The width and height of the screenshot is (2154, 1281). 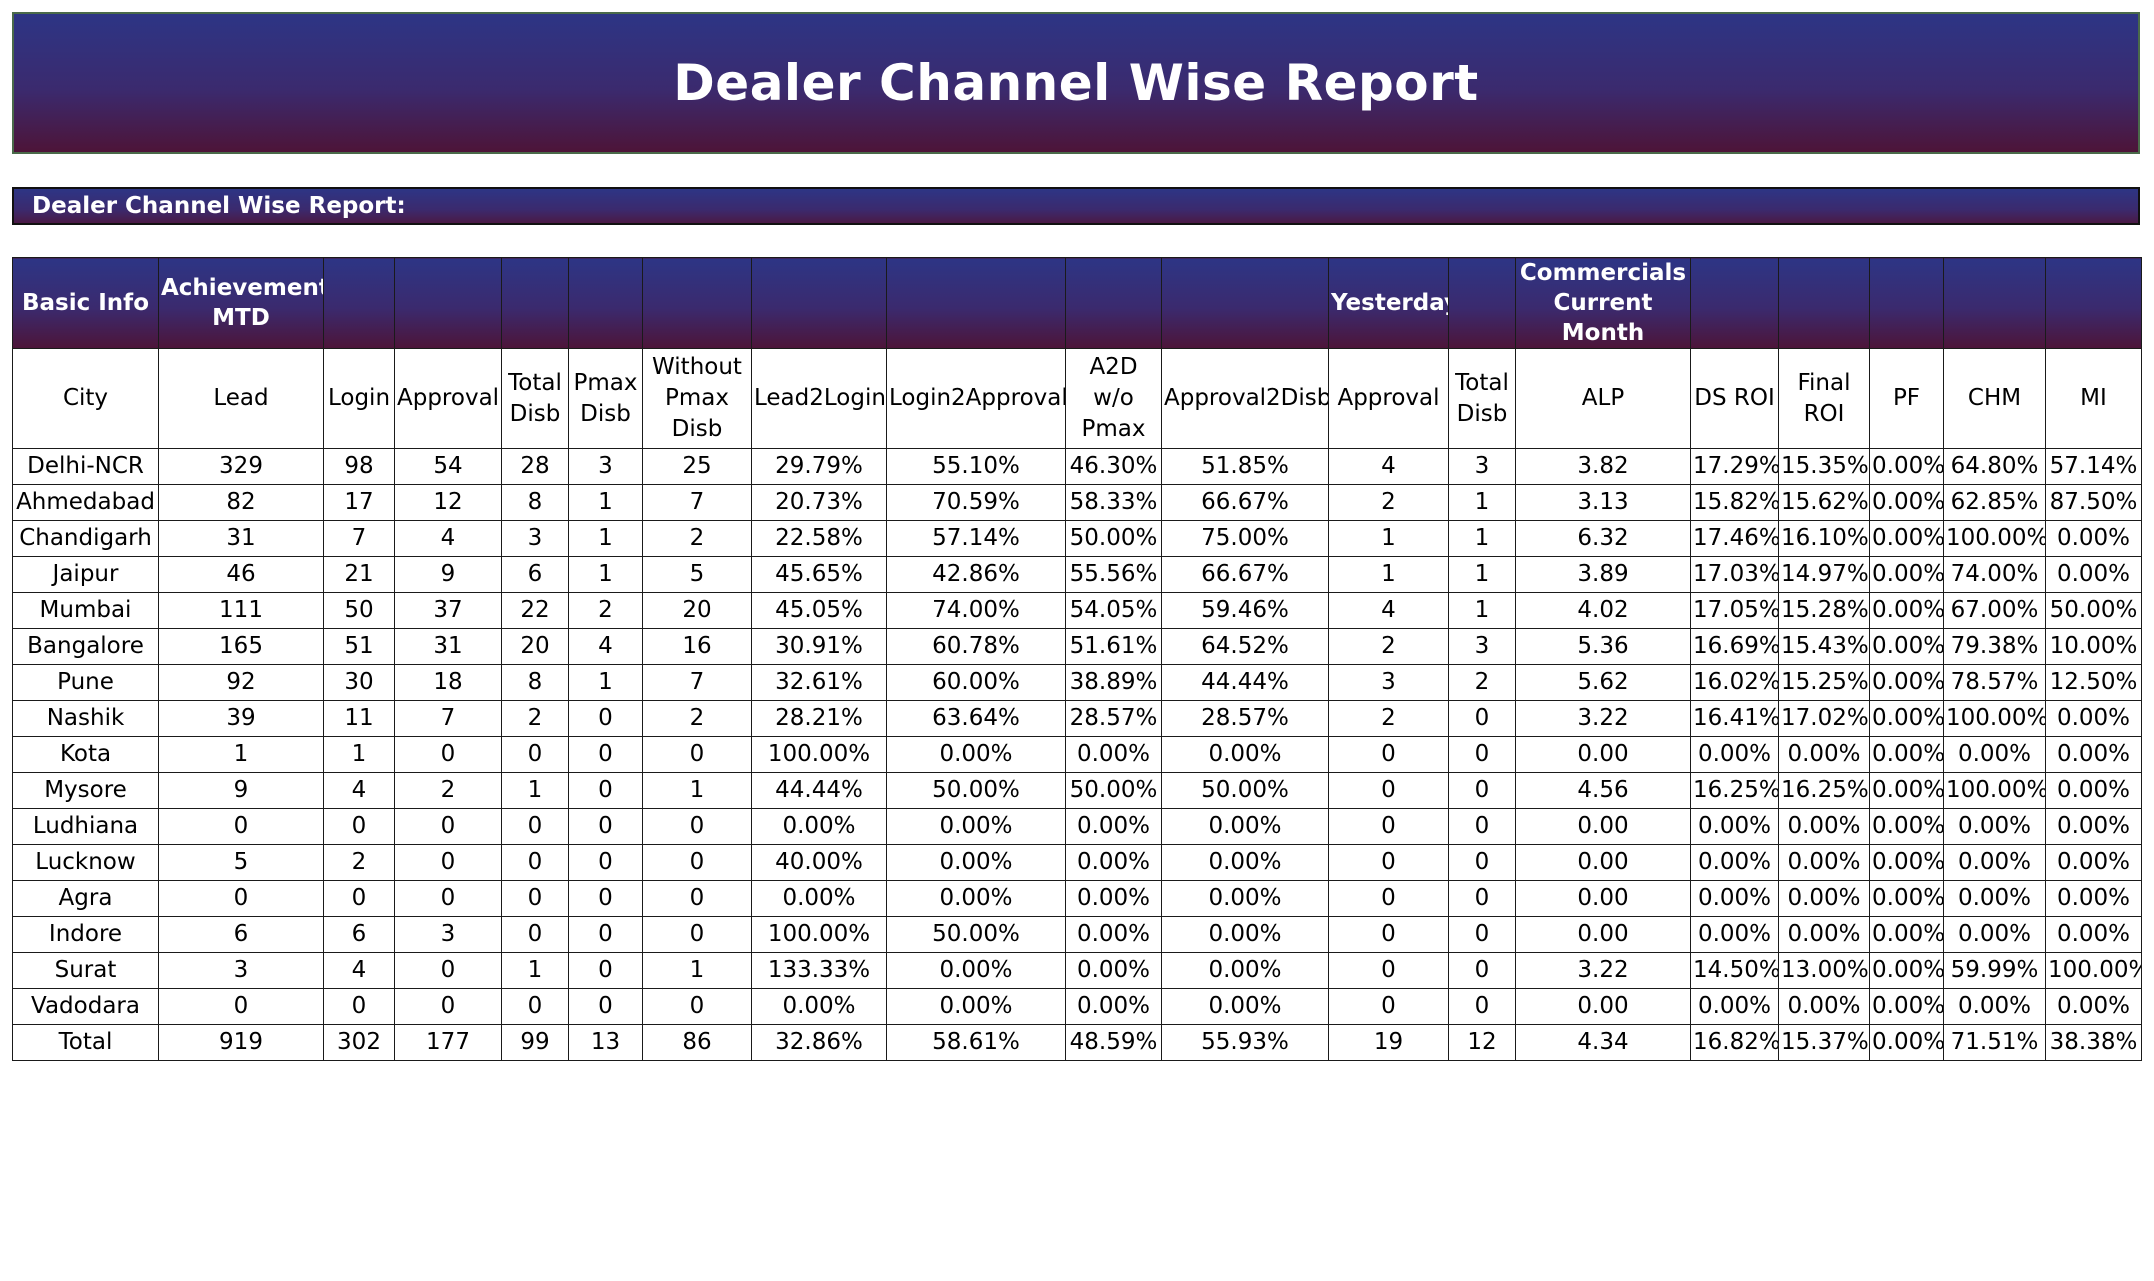 I want to click on table-cell: 32.61%, so click(x=819, y=682).